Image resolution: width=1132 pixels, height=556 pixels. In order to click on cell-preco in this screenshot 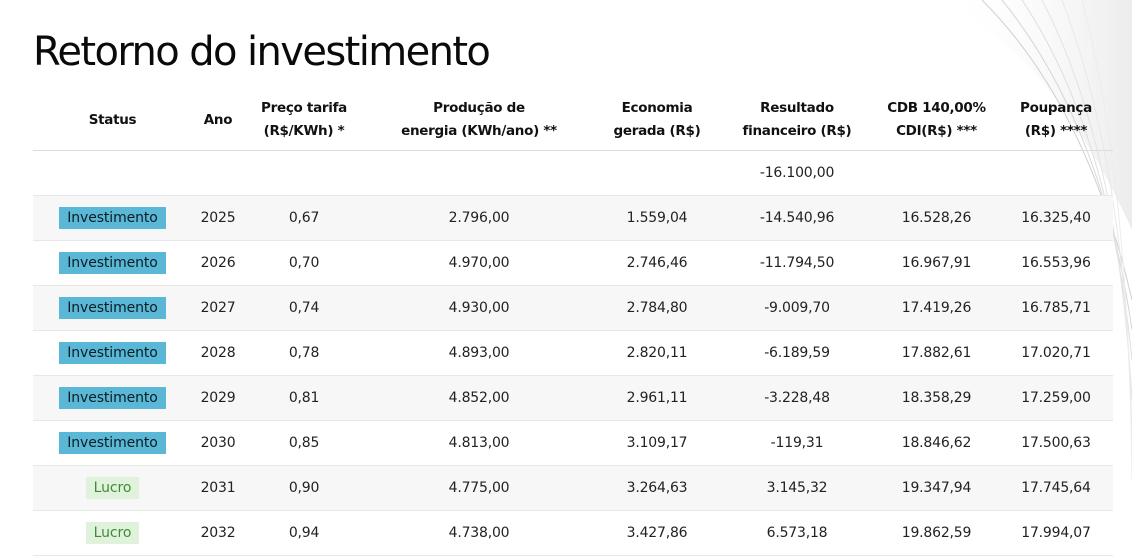, I will do `click(304, 173)`.